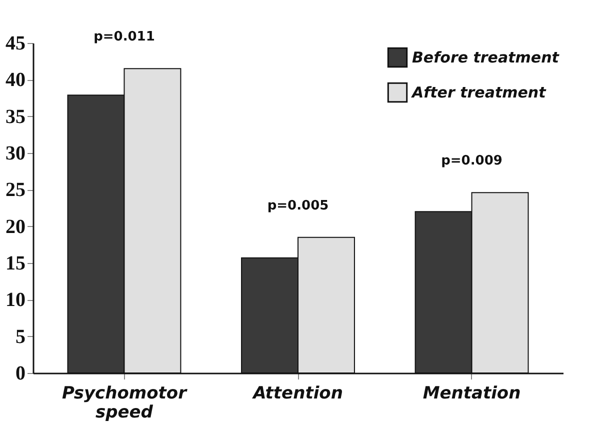  I want to click on annotation: p=0.005, so click(298, 206).